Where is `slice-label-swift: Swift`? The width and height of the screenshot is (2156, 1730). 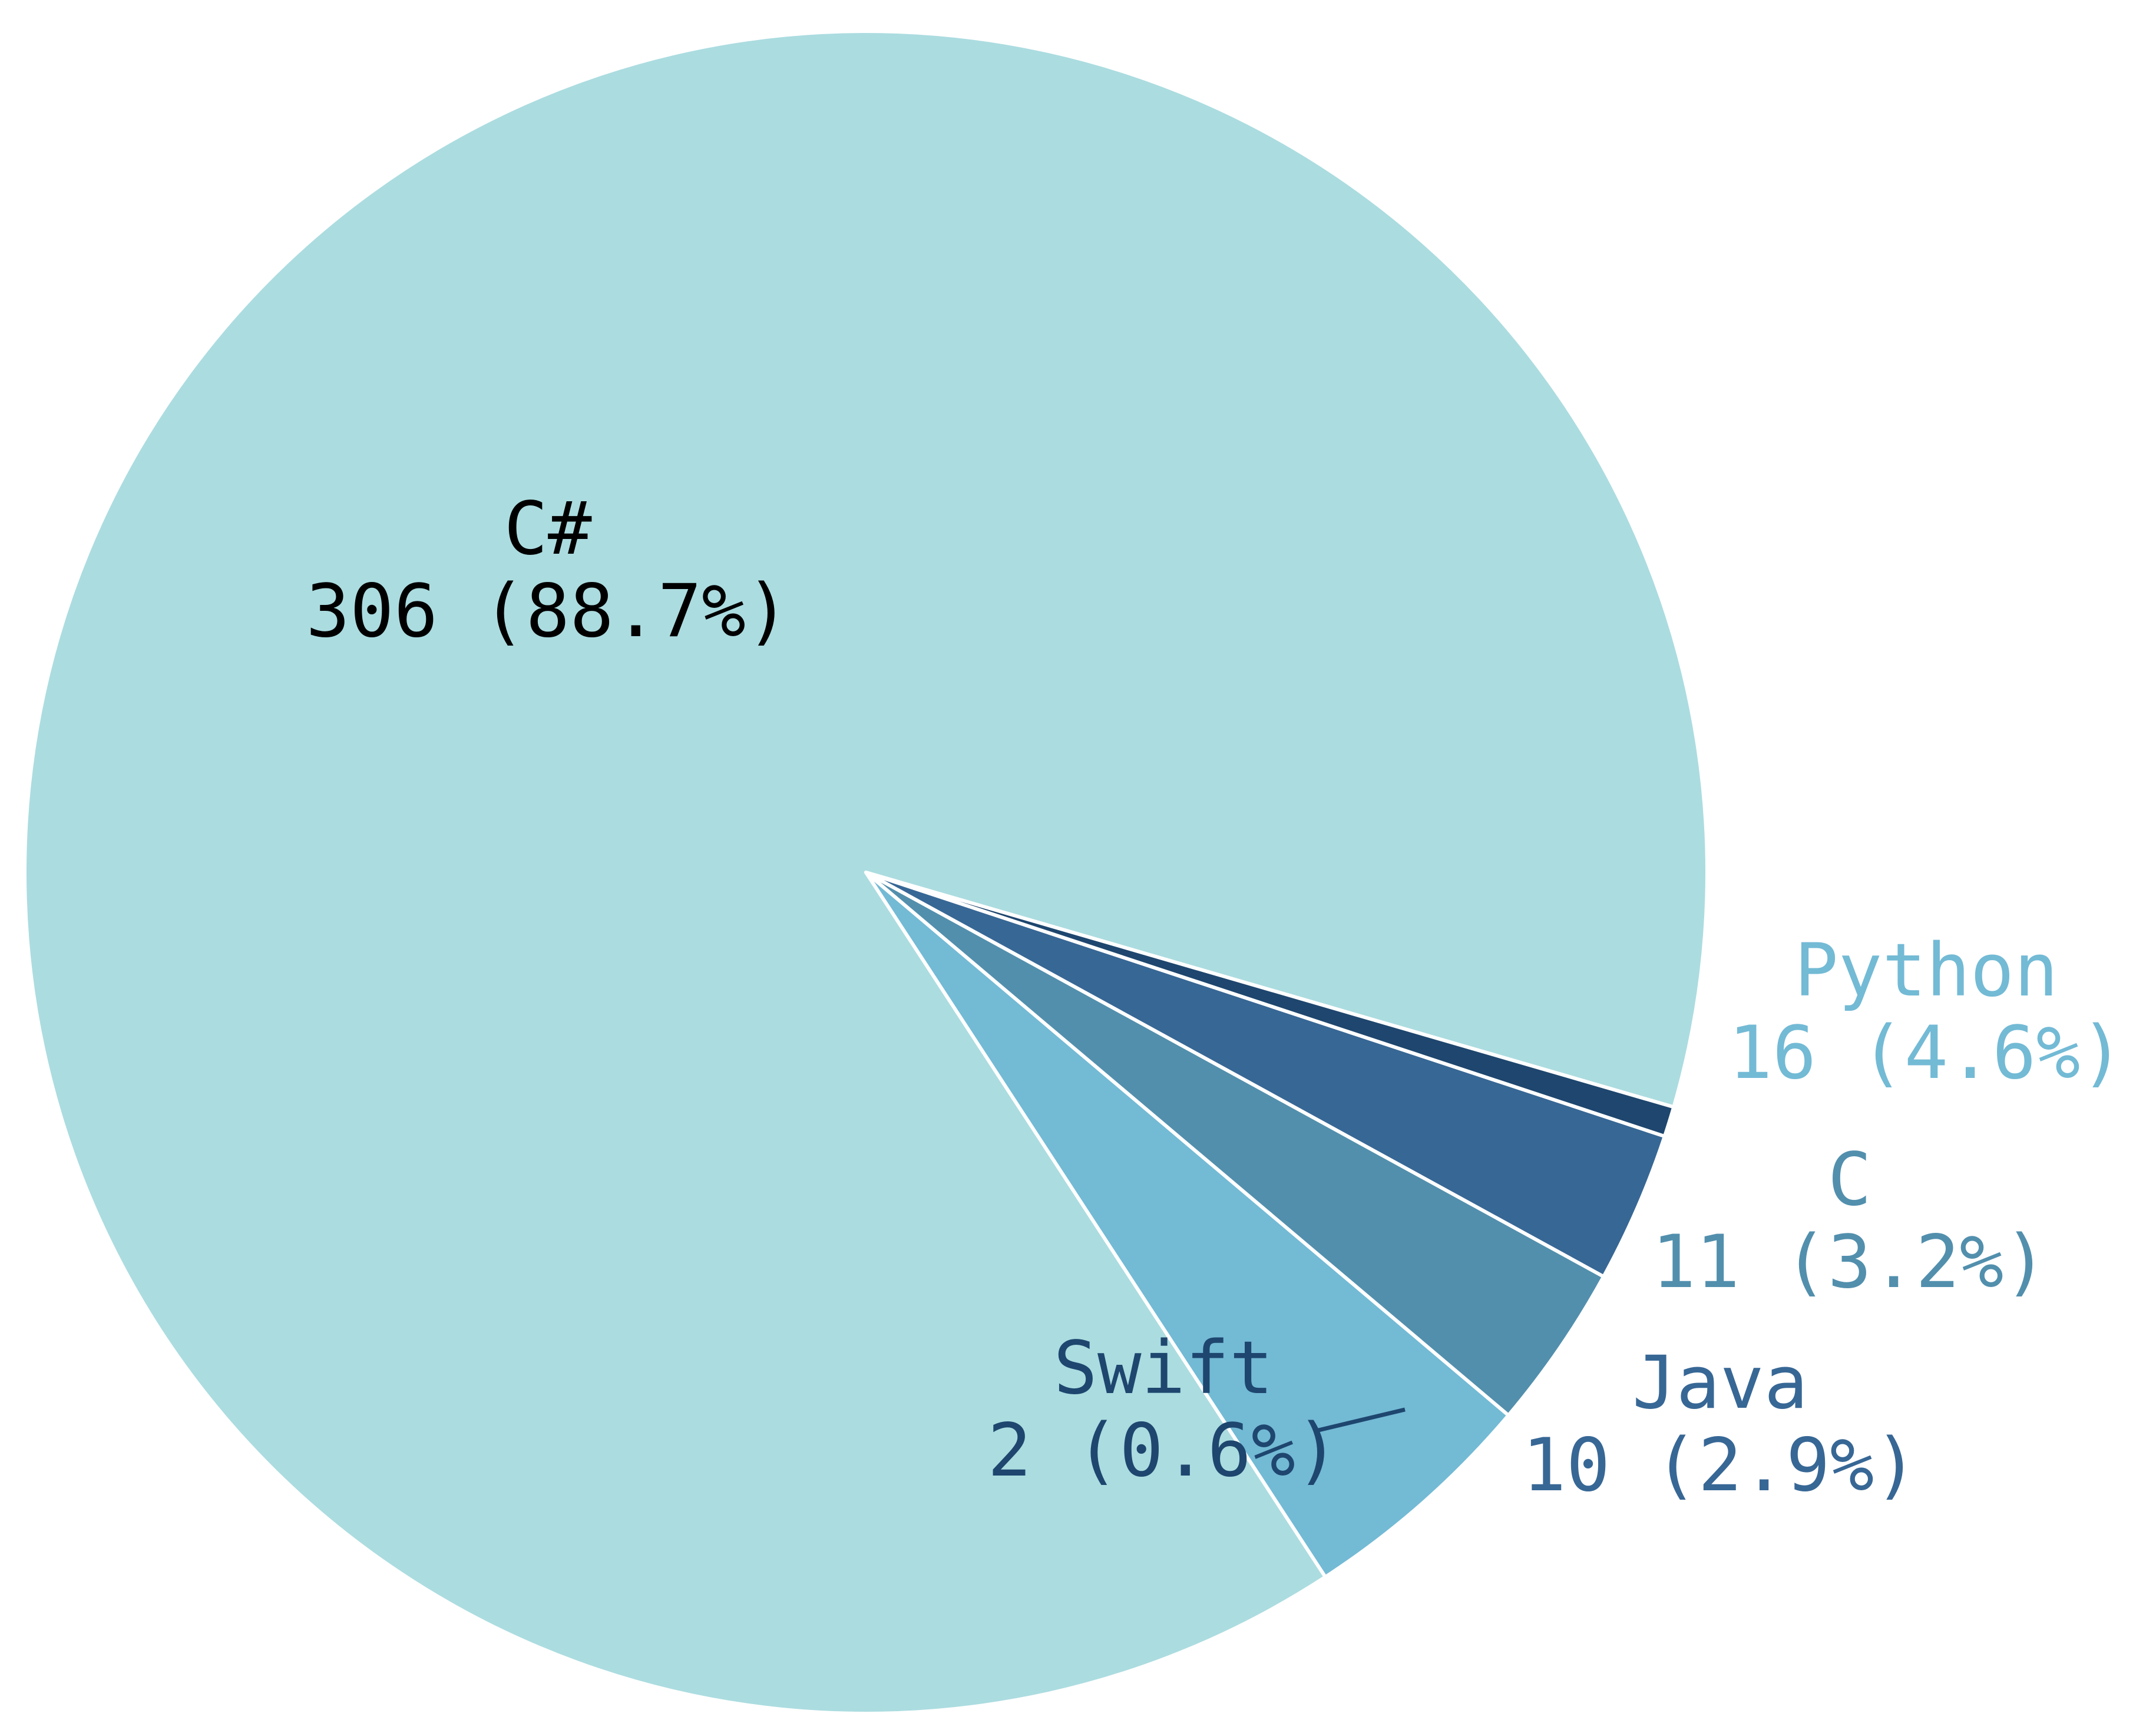
slice-label-swift: Swift is located at coordinates (1163, 1369).